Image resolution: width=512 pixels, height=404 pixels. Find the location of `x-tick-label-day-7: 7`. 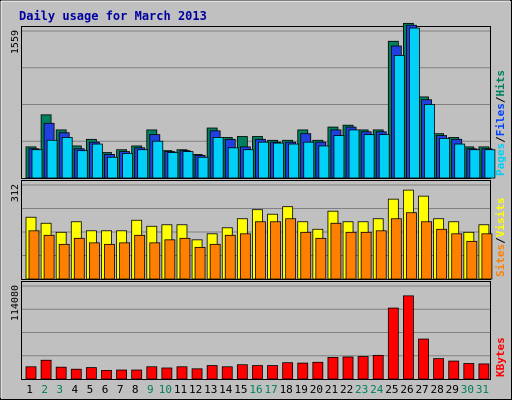

x-tick-label-day-7: 7 is located at coordinates (120, 389).